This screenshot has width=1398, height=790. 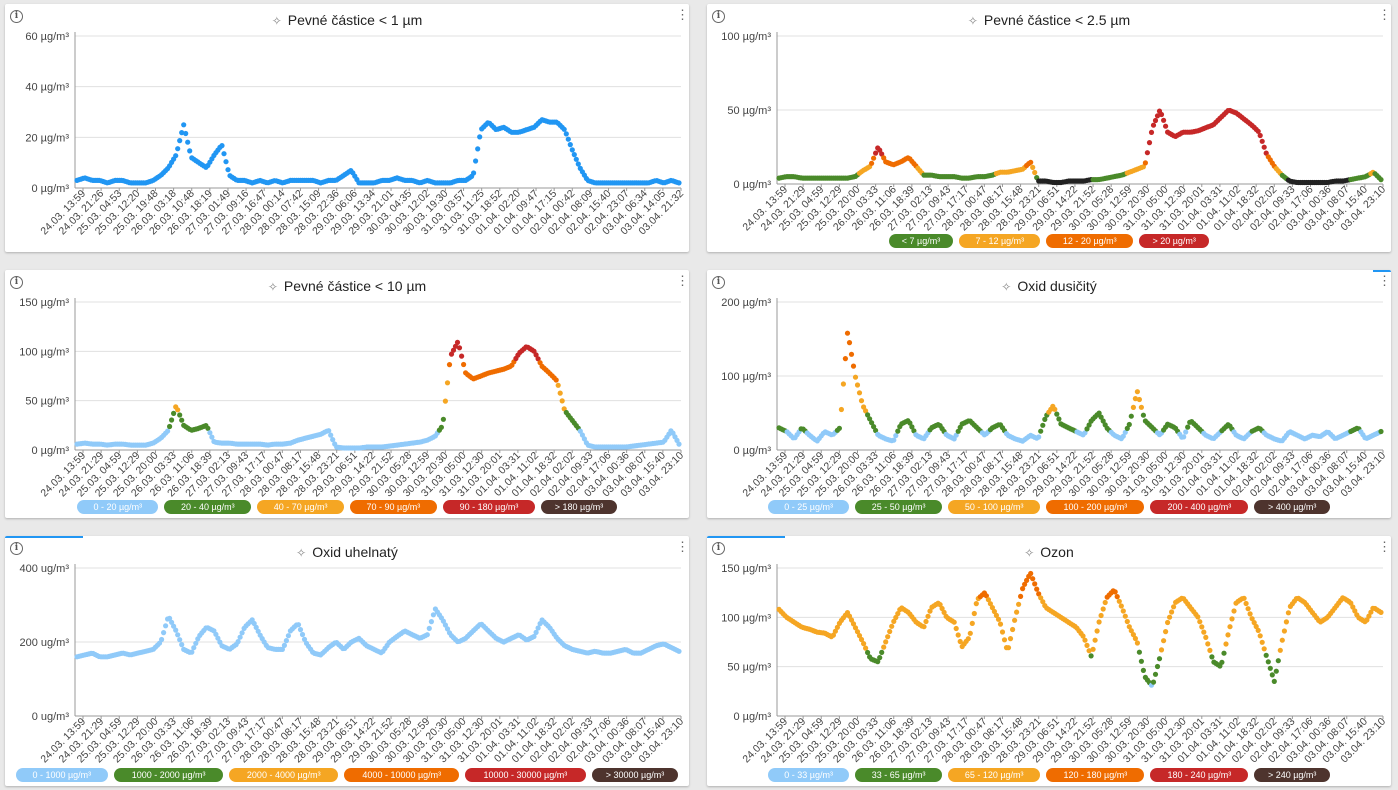 I want to click on chart-title-text: Ozon, so click(x=1057, y=552).